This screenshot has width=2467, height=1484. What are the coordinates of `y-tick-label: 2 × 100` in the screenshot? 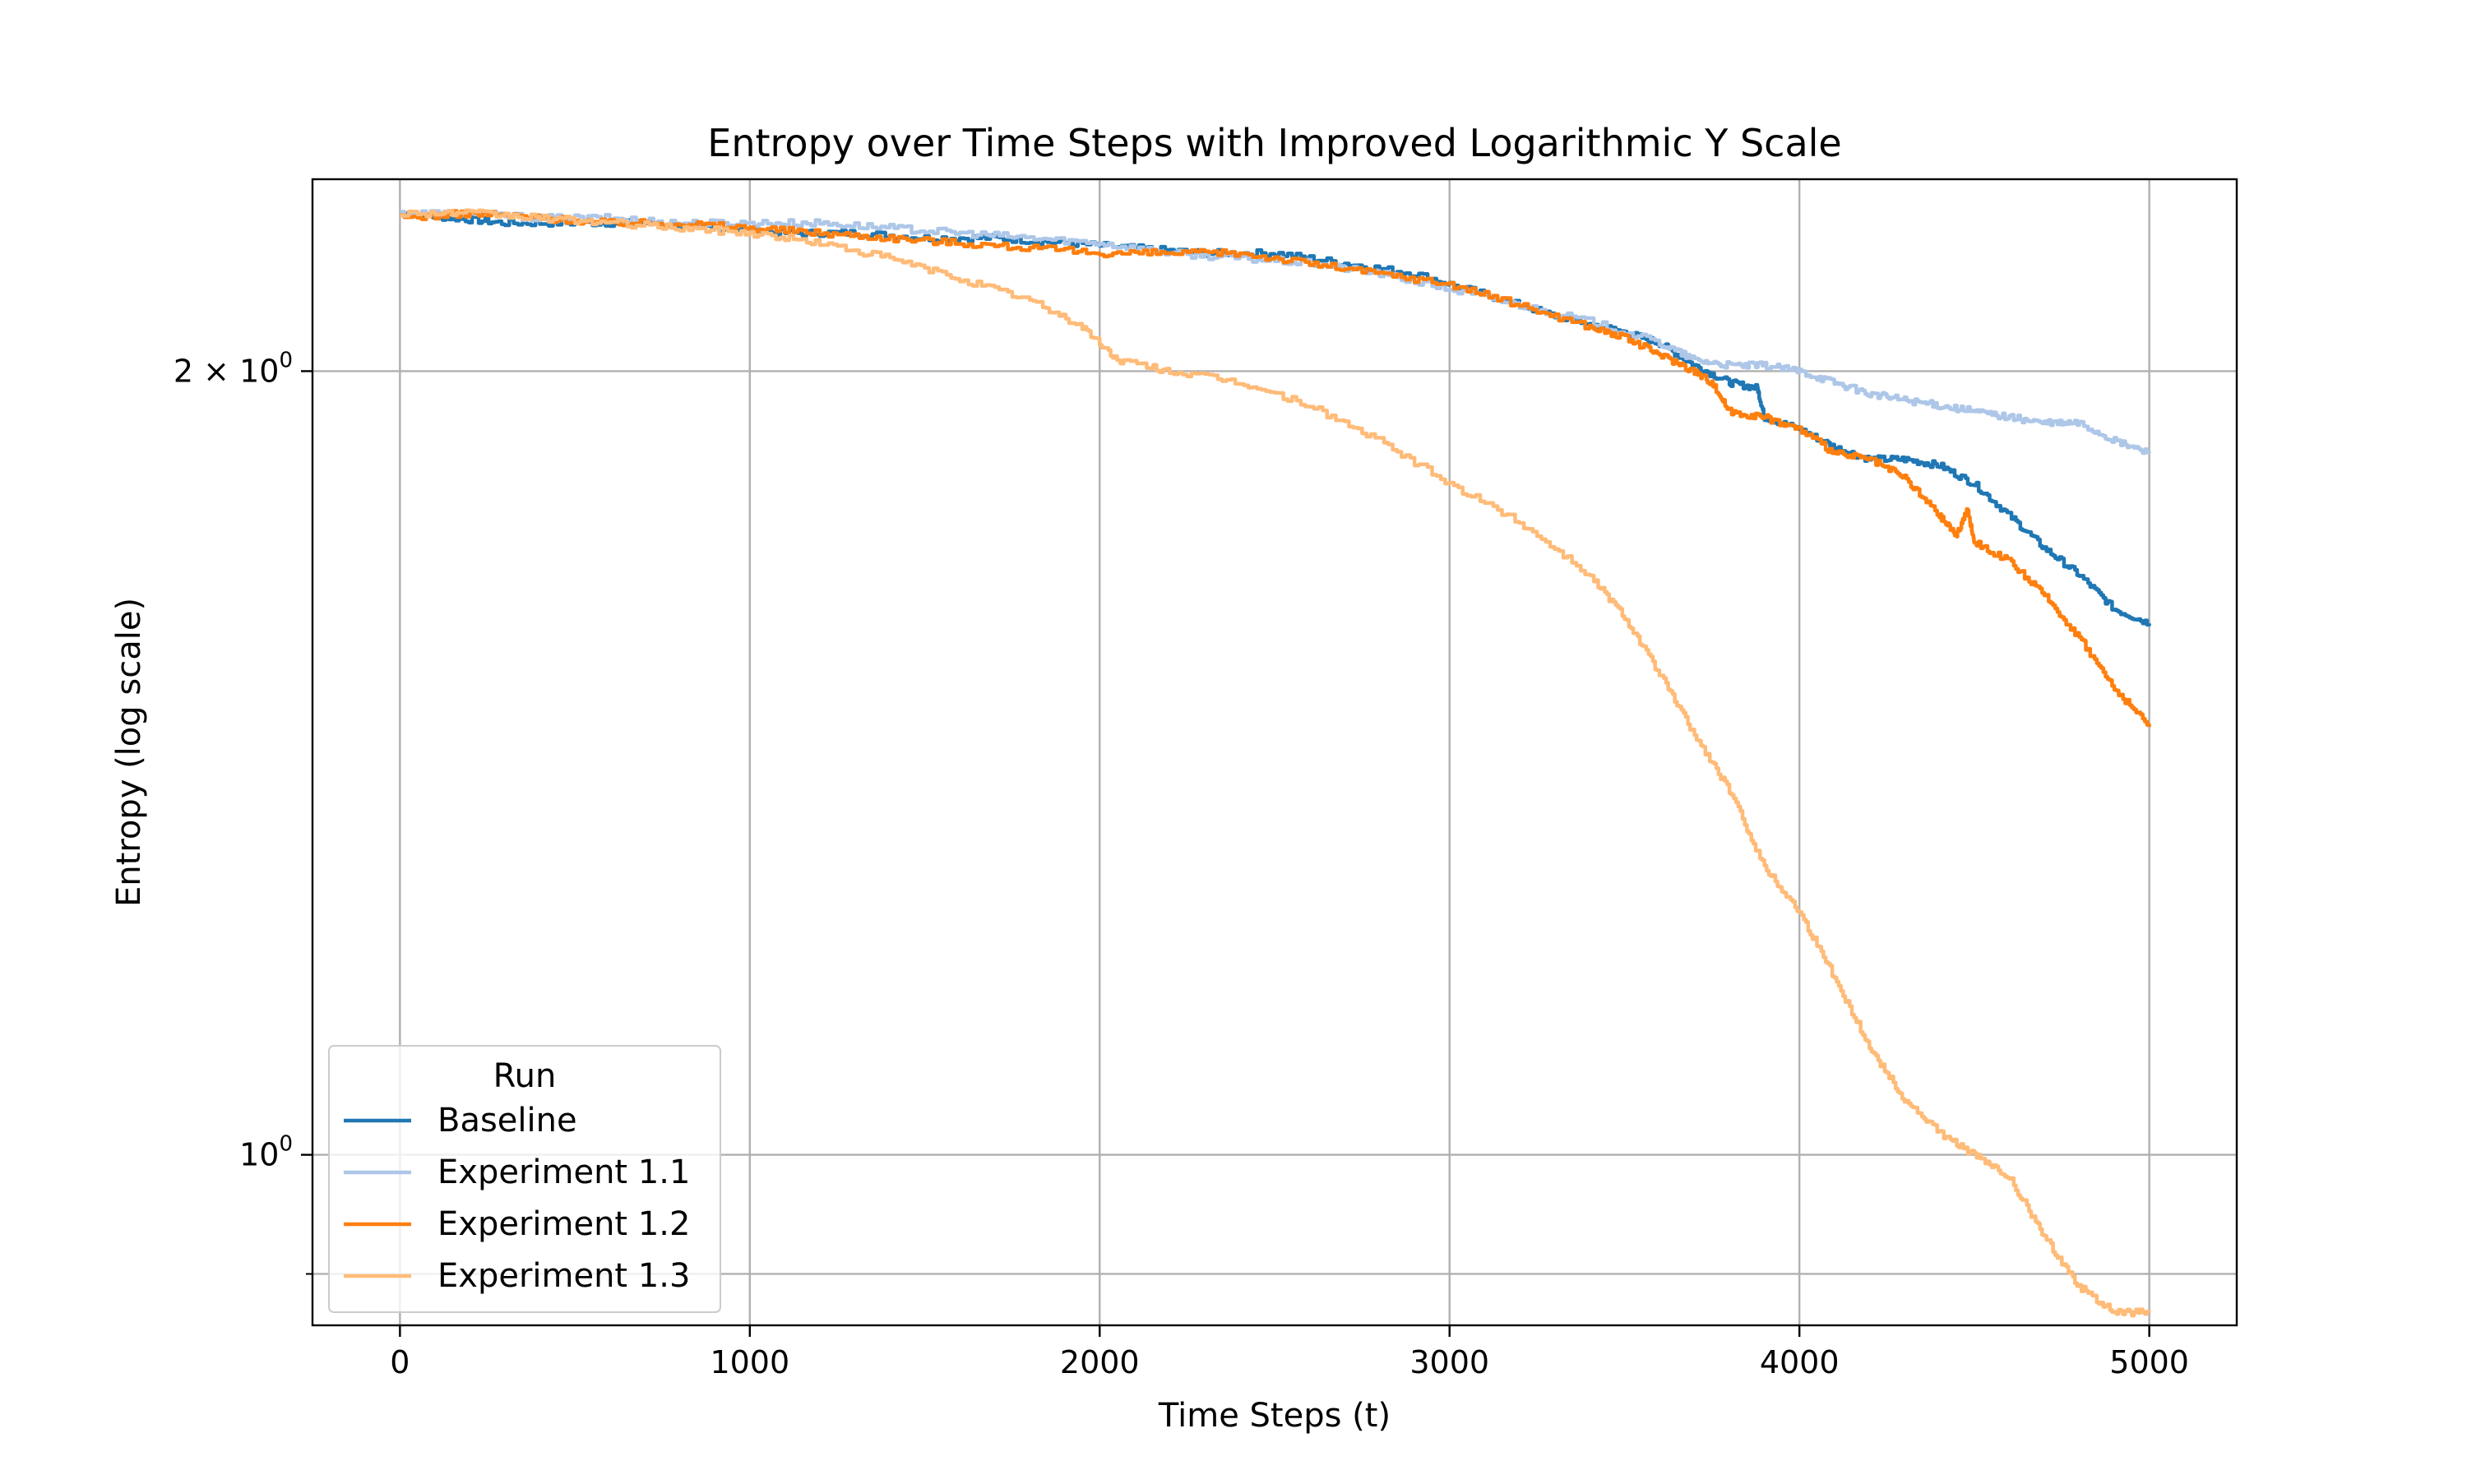 It's located at (234, 368).